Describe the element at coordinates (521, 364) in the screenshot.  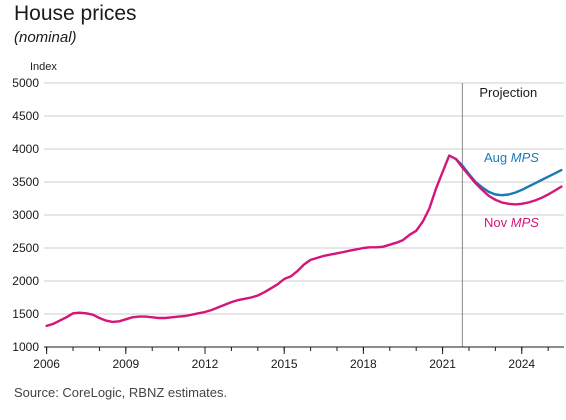
I see `x-tick-label: 2024` at that location.